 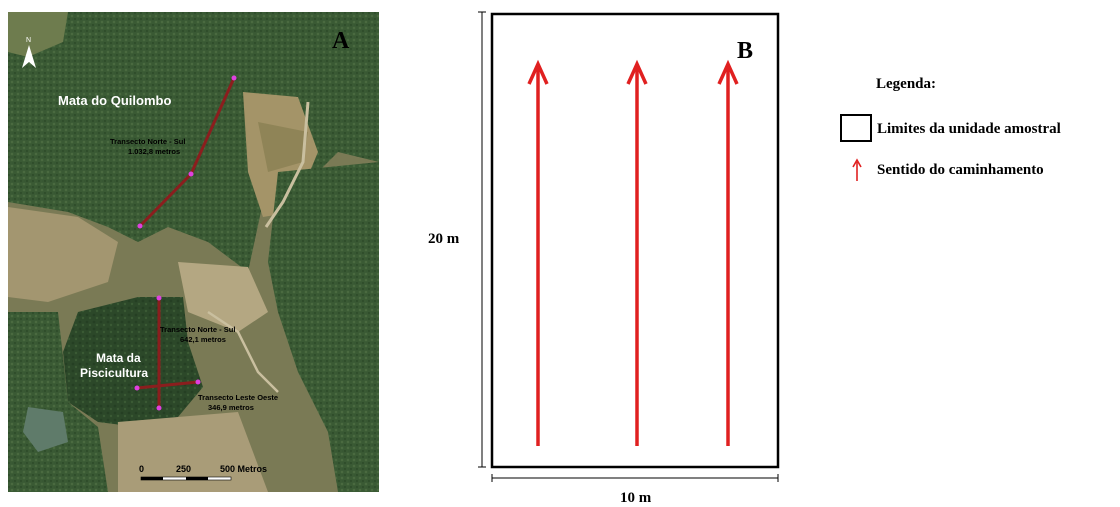 I want to click on scale-tick-0: 0, so click(x=141, y=469).